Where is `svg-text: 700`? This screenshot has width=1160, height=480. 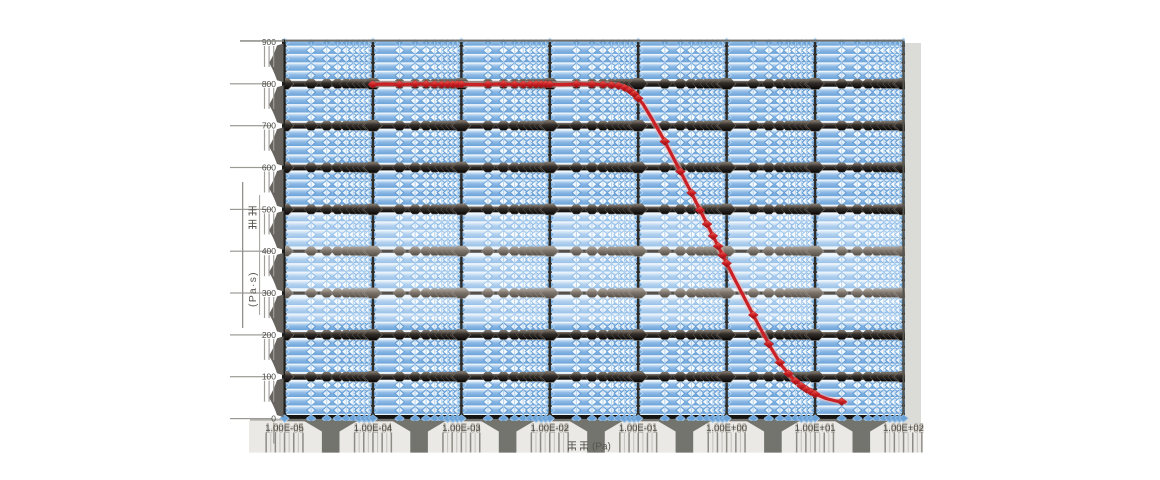 svg-text: 700 is located at coordinates (269, 126).